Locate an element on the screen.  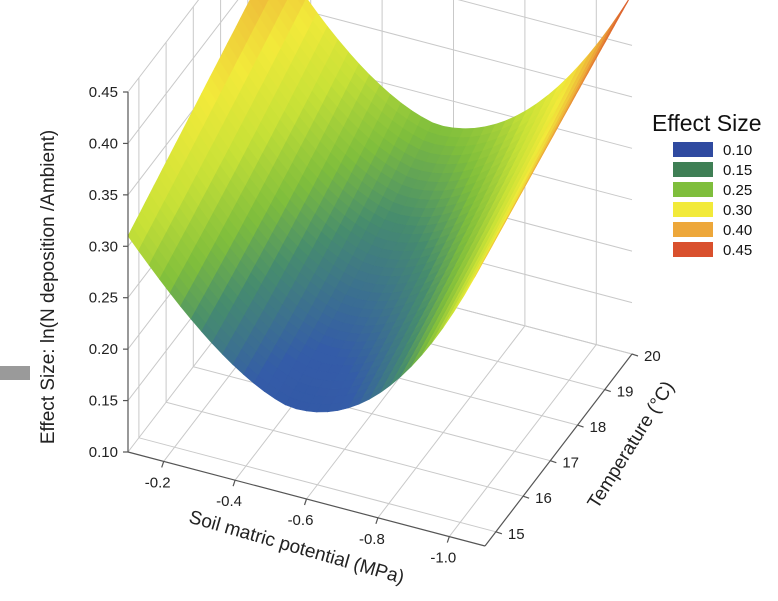
legend-label: 0.25 is located at coordinates (737, 190).